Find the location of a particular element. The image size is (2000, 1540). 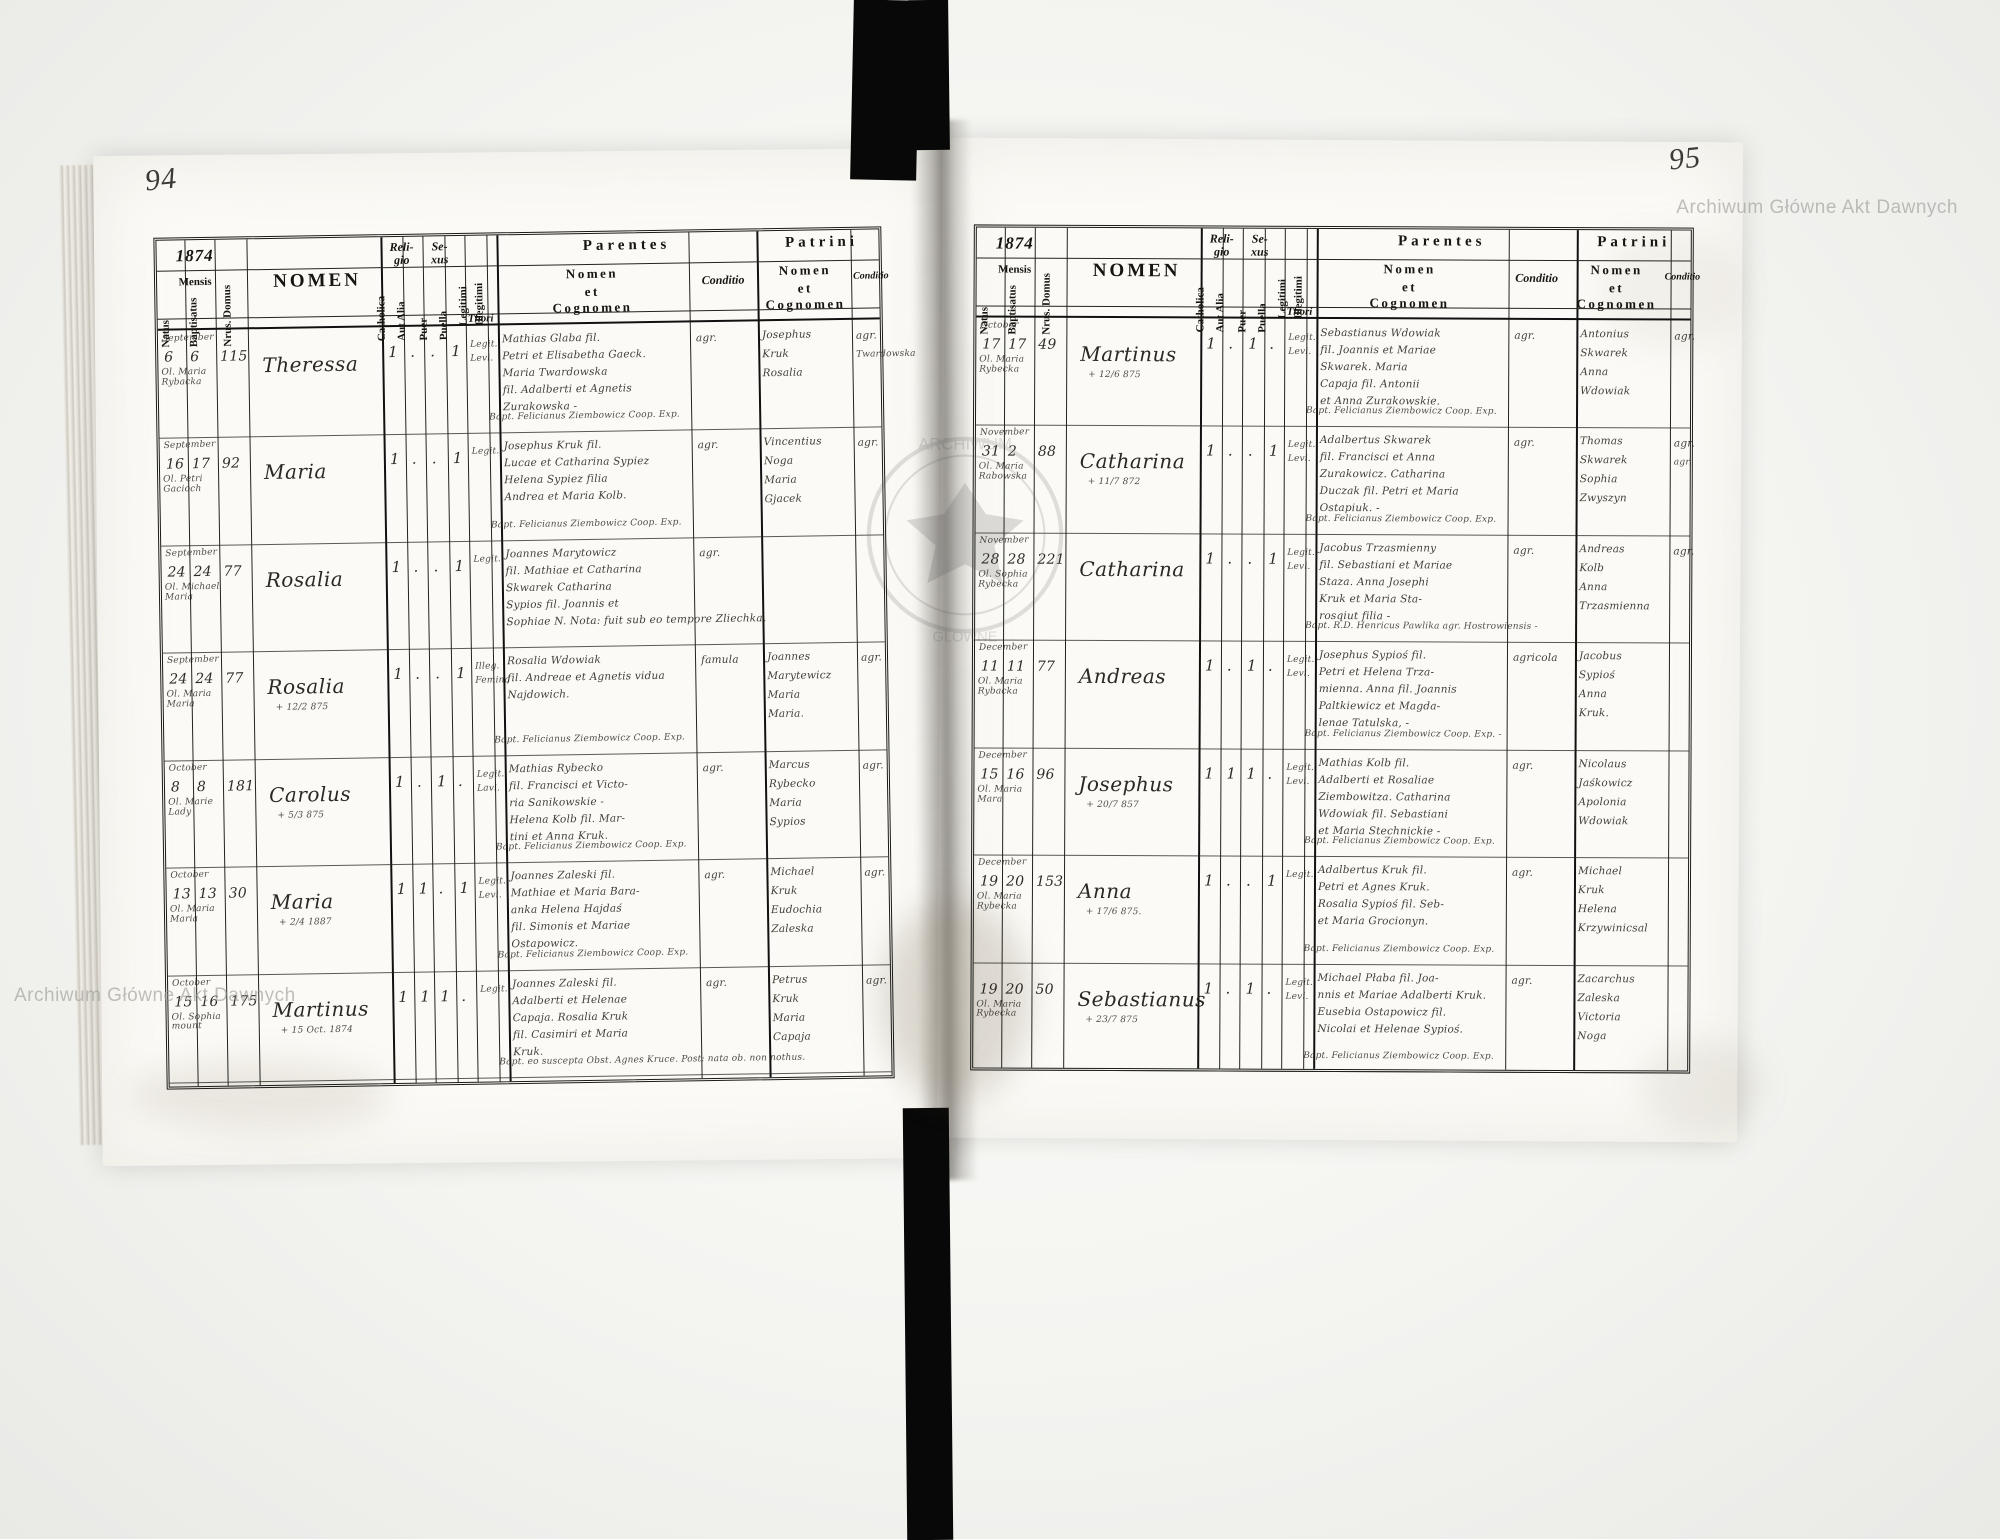

header-aut-alia-right: Aut Alia is located at coordinates (1220, 313).